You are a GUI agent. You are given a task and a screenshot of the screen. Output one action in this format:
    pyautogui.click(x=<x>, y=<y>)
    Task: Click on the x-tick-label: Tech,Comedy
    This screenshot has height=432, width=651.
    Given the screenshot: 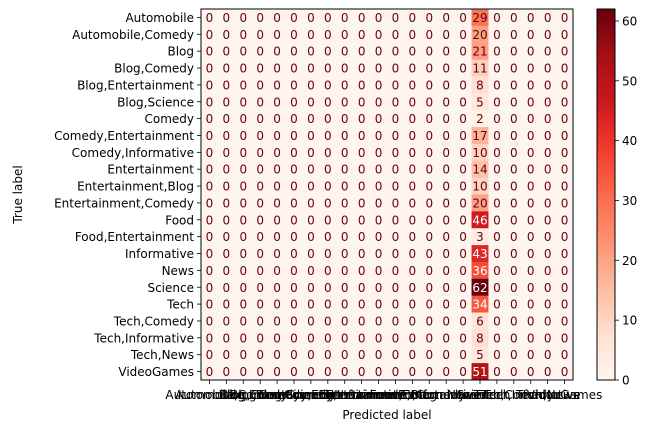 What is the action you would take?
    pyautogui.click(x=513, y=395)
    